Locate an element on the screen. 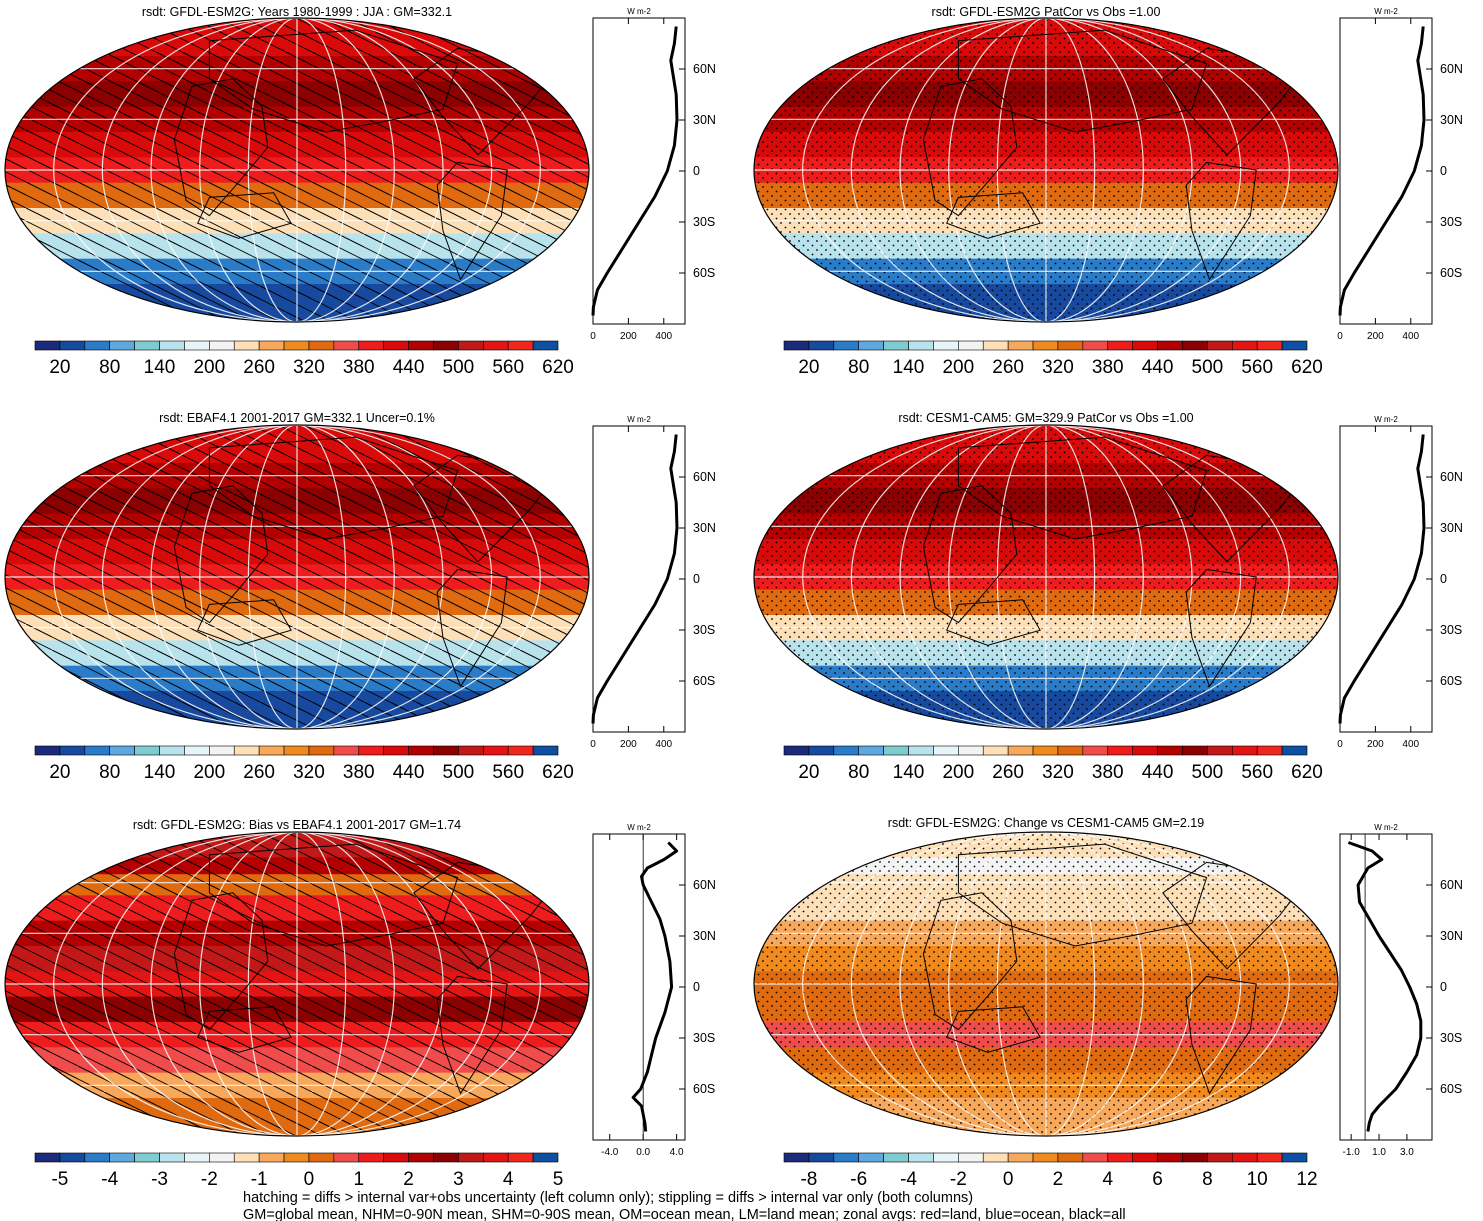 The width and height of the screenshot is (1483, 1221). x-tick-label: 0.0 is located at coordinates (643, 1152).